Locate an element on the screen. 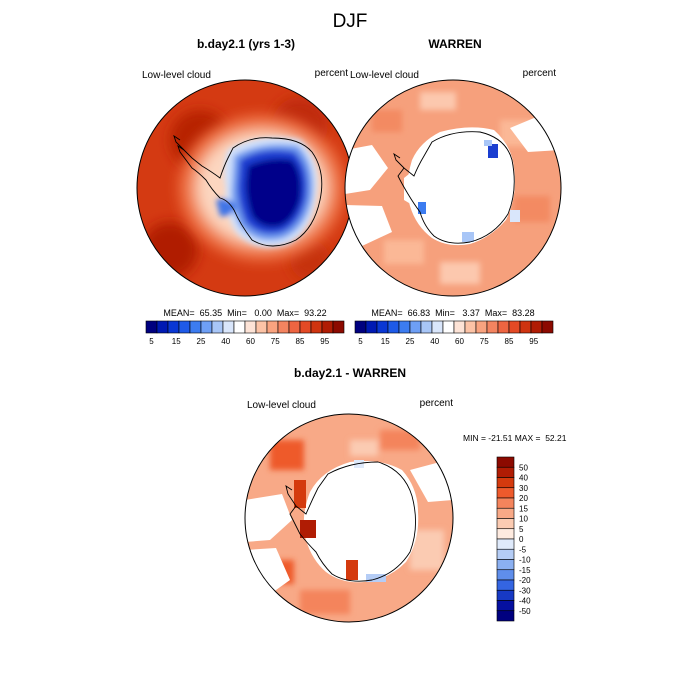  panel-a-variable-label: Low-level cloud is located at coordinates (176, 75).